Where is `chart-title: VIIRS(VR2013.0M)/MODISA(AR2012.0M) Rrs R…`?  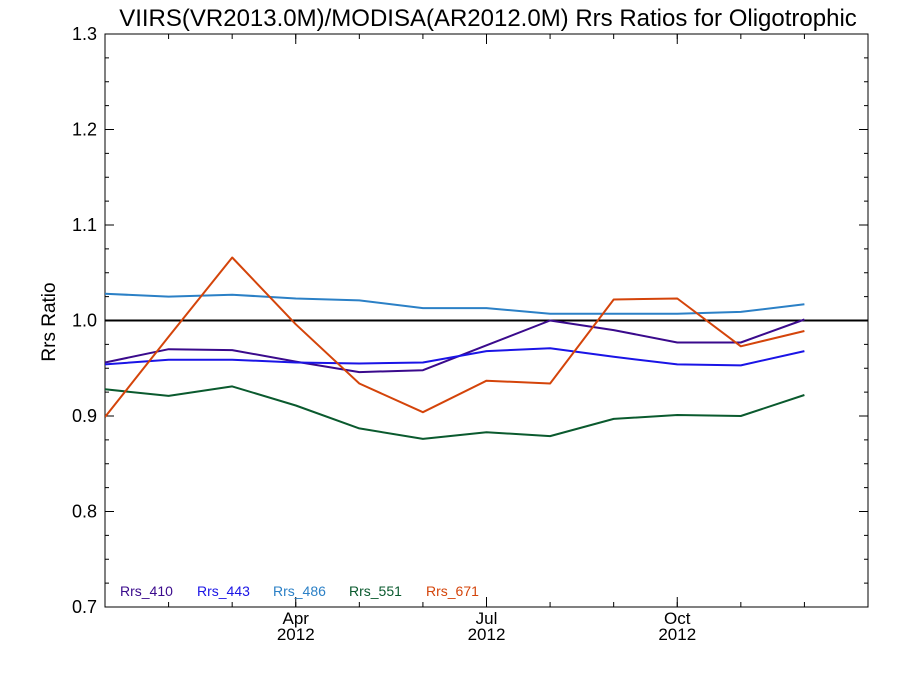
chart-title: VIIRS(VR2013.0M)/MODISA(AR2012.0M) Rrs R… is located at coordinates (488, 18).